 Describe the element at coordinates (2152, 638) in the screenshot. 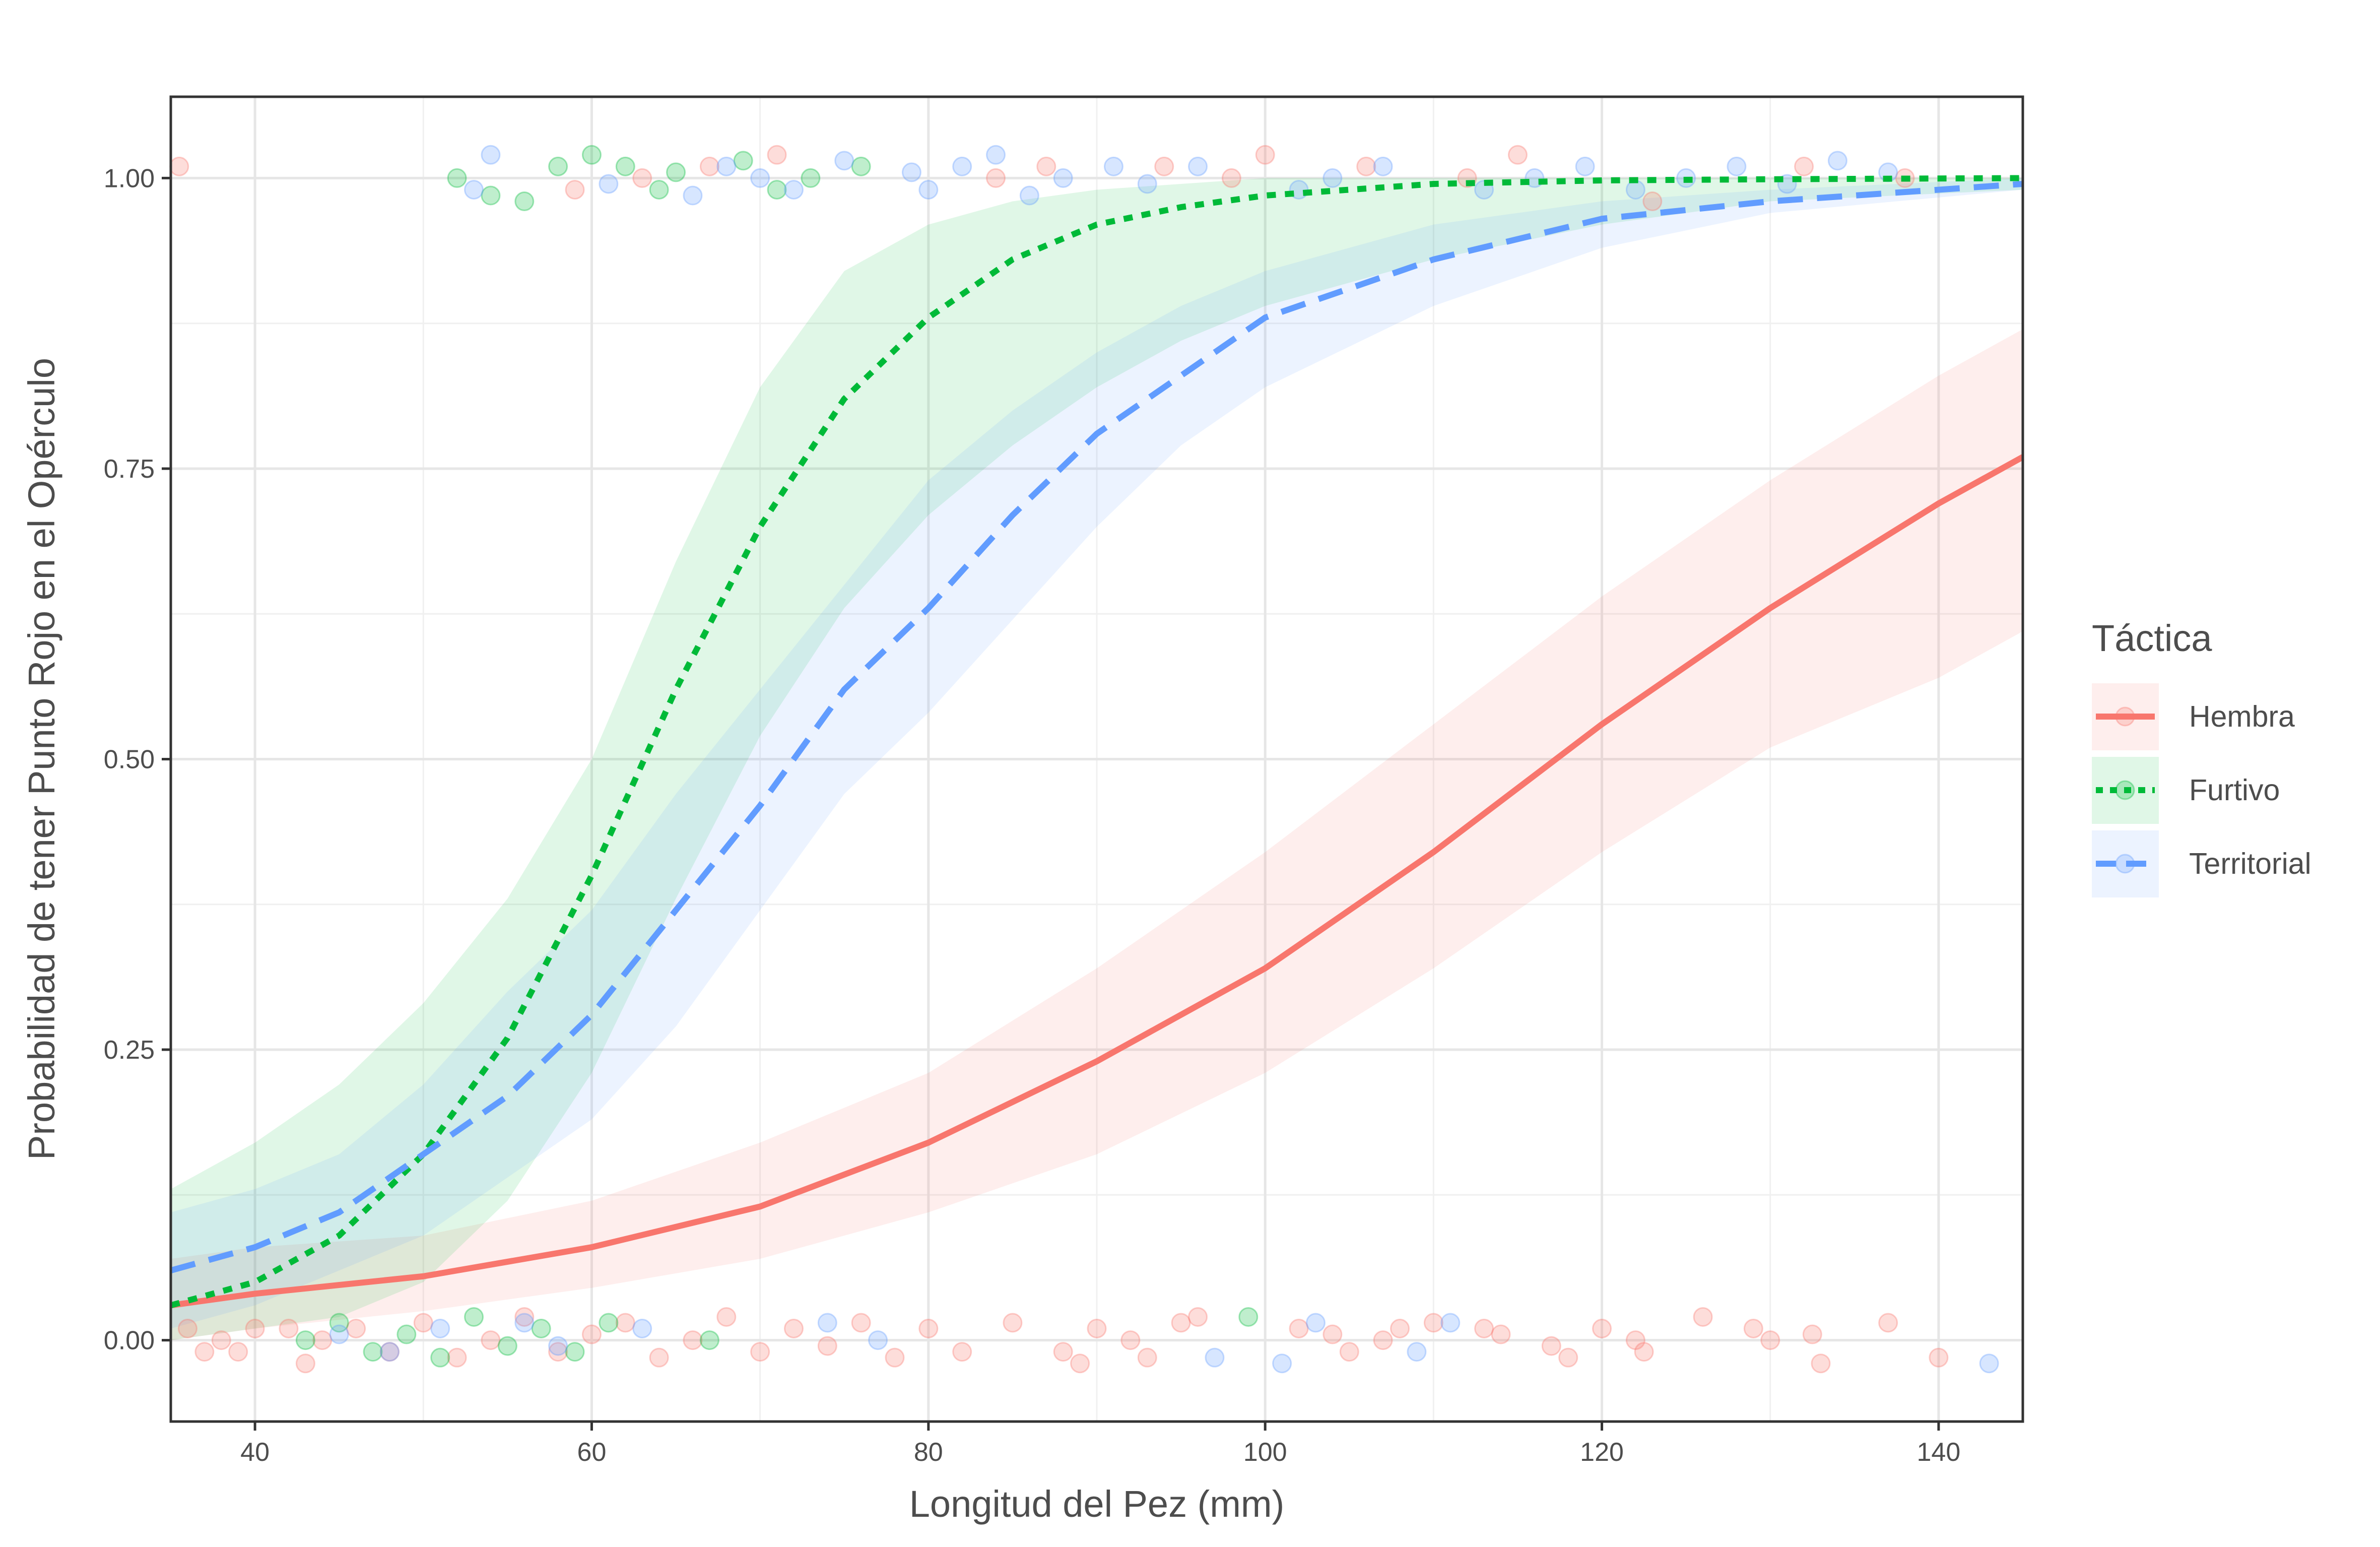

I see `legend-title: Táctica` at that location.